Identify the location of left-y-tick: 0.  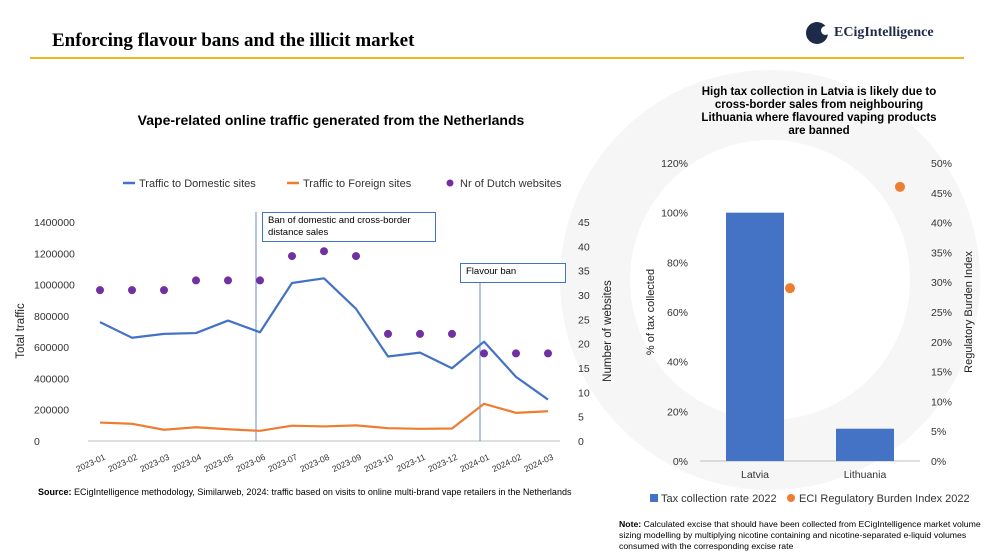
(37, 442).